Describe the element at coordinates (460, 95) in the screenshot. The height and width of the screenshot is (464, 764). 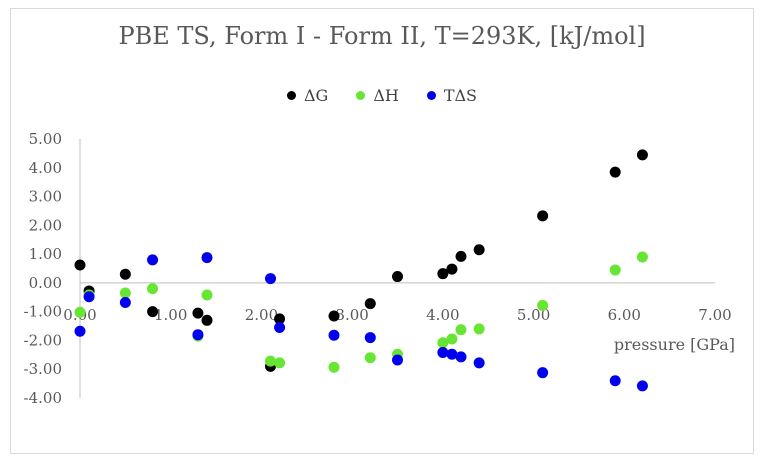
I see `legend-label-t-delta-s: TΔS` at that location.